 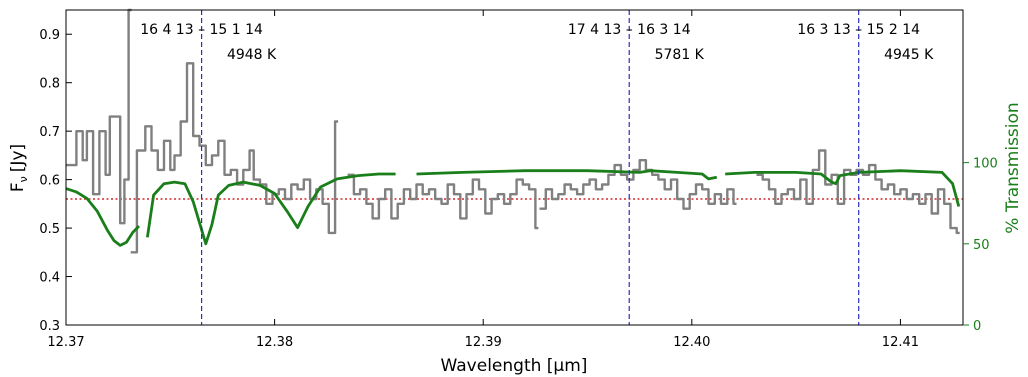 What do you see at coordinates (483, 342) in the screenshot?
I see `x-tick-label-2: 12.39` at bounding box center [483, 342].